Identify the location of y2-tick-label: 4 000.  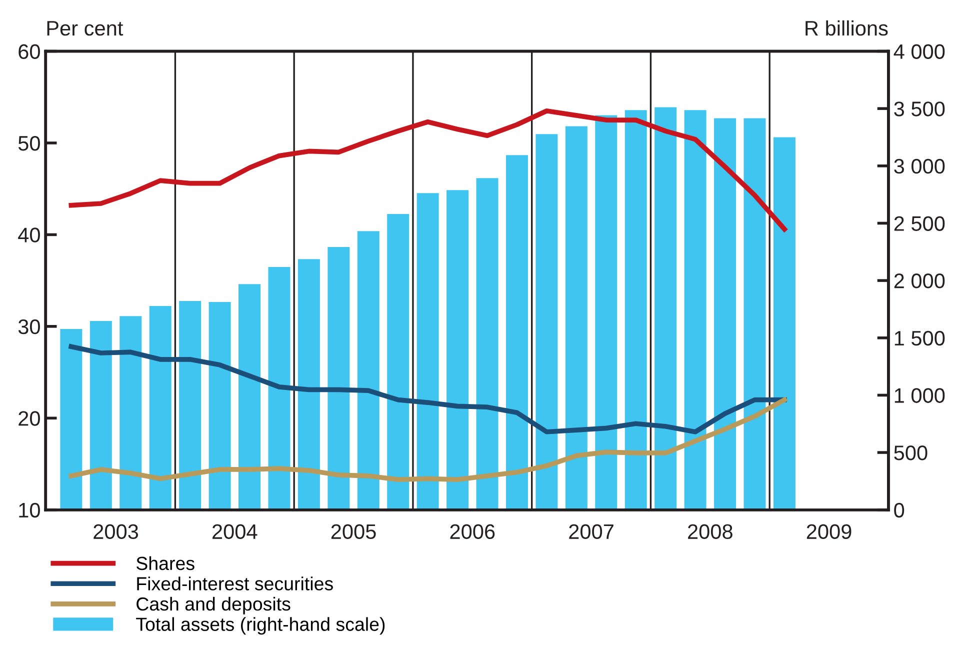
(919, 51).